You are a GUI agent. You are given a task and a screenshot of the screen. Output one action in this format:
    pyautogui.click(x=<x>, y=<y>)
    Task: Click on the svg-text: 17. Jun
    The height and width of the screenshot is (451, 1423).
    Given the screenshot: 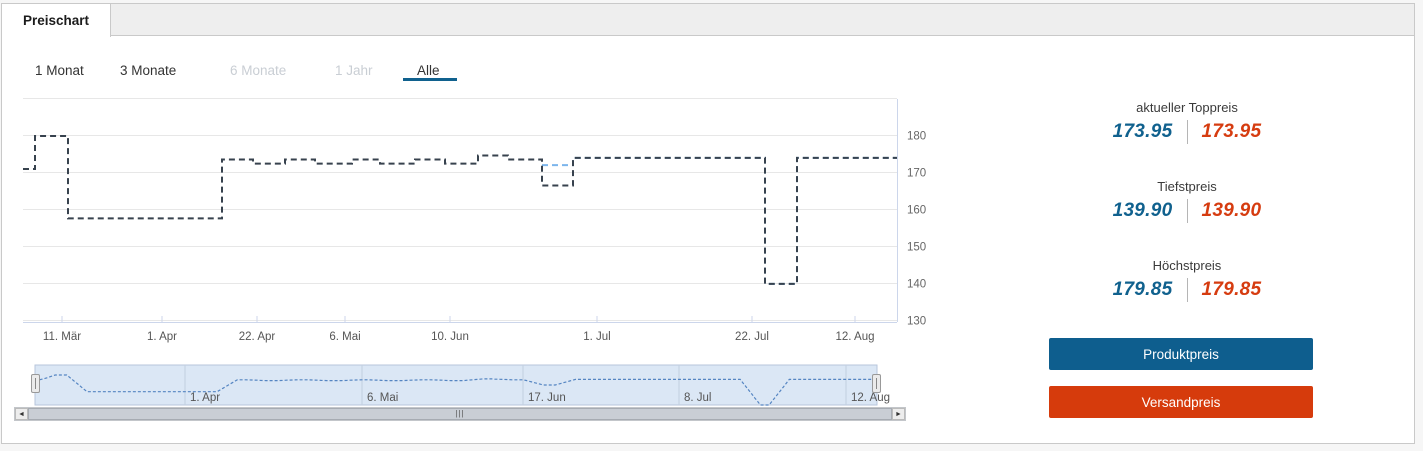 What is the action you would take?
    pyautogui.click(x=547, y=398)
    